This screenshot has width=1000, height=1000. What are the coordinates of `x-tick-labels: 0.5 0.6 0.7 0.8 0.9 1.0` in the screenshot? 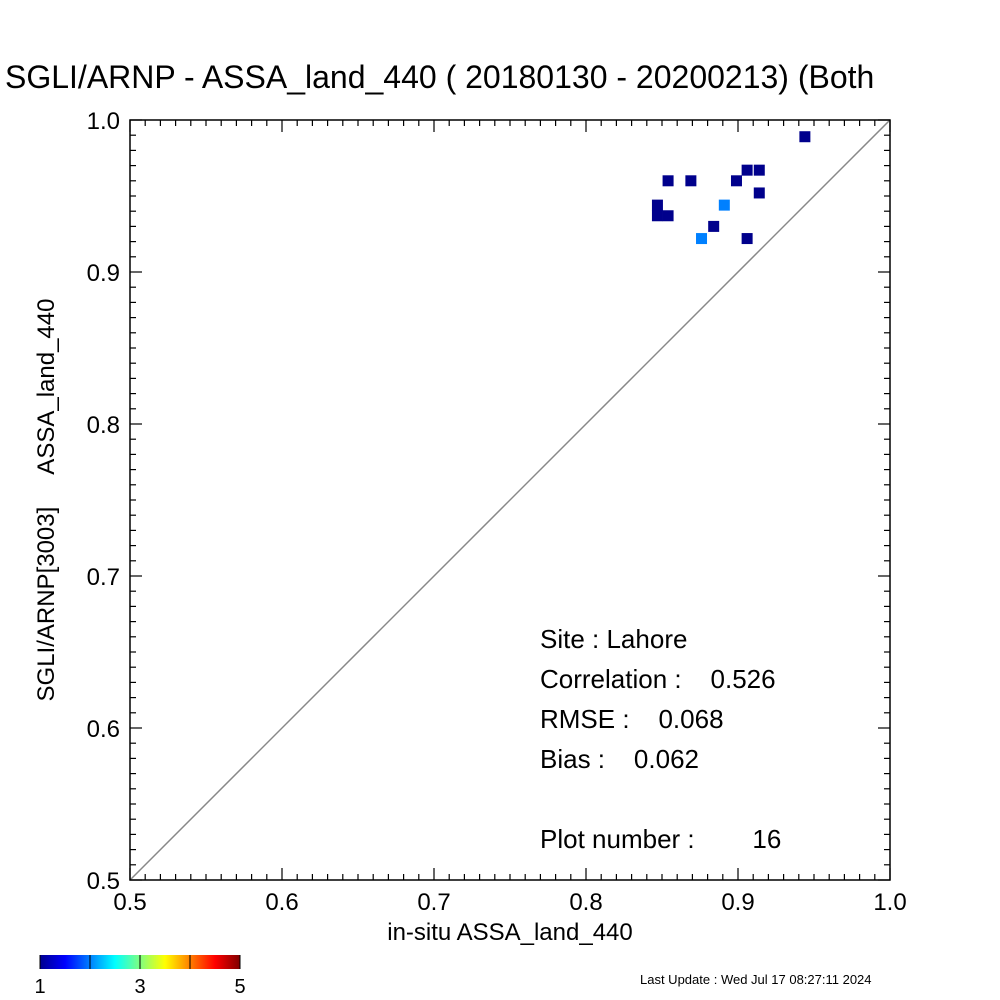 It's located at (509, 902).